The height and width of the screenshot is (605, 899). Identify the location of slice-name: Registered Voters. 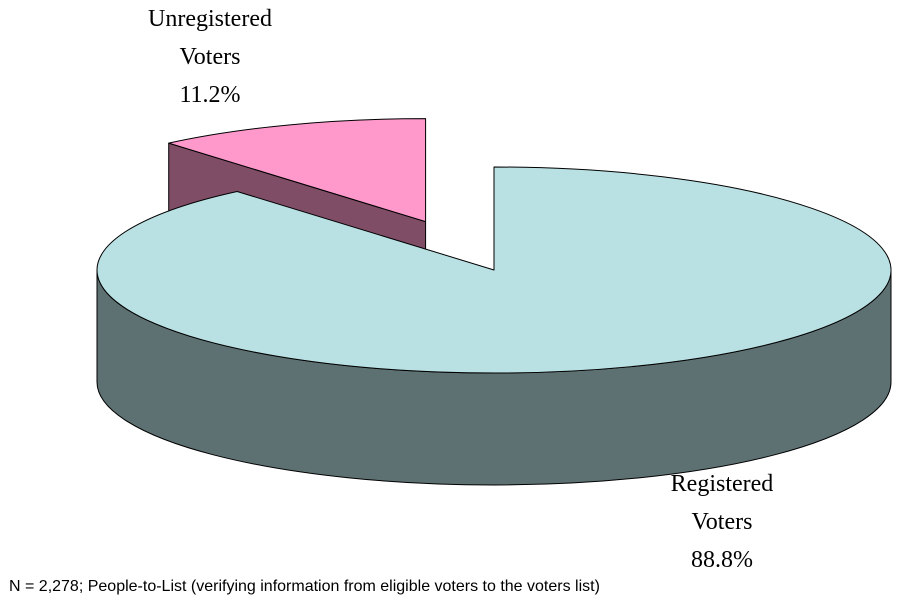
(722, 503).